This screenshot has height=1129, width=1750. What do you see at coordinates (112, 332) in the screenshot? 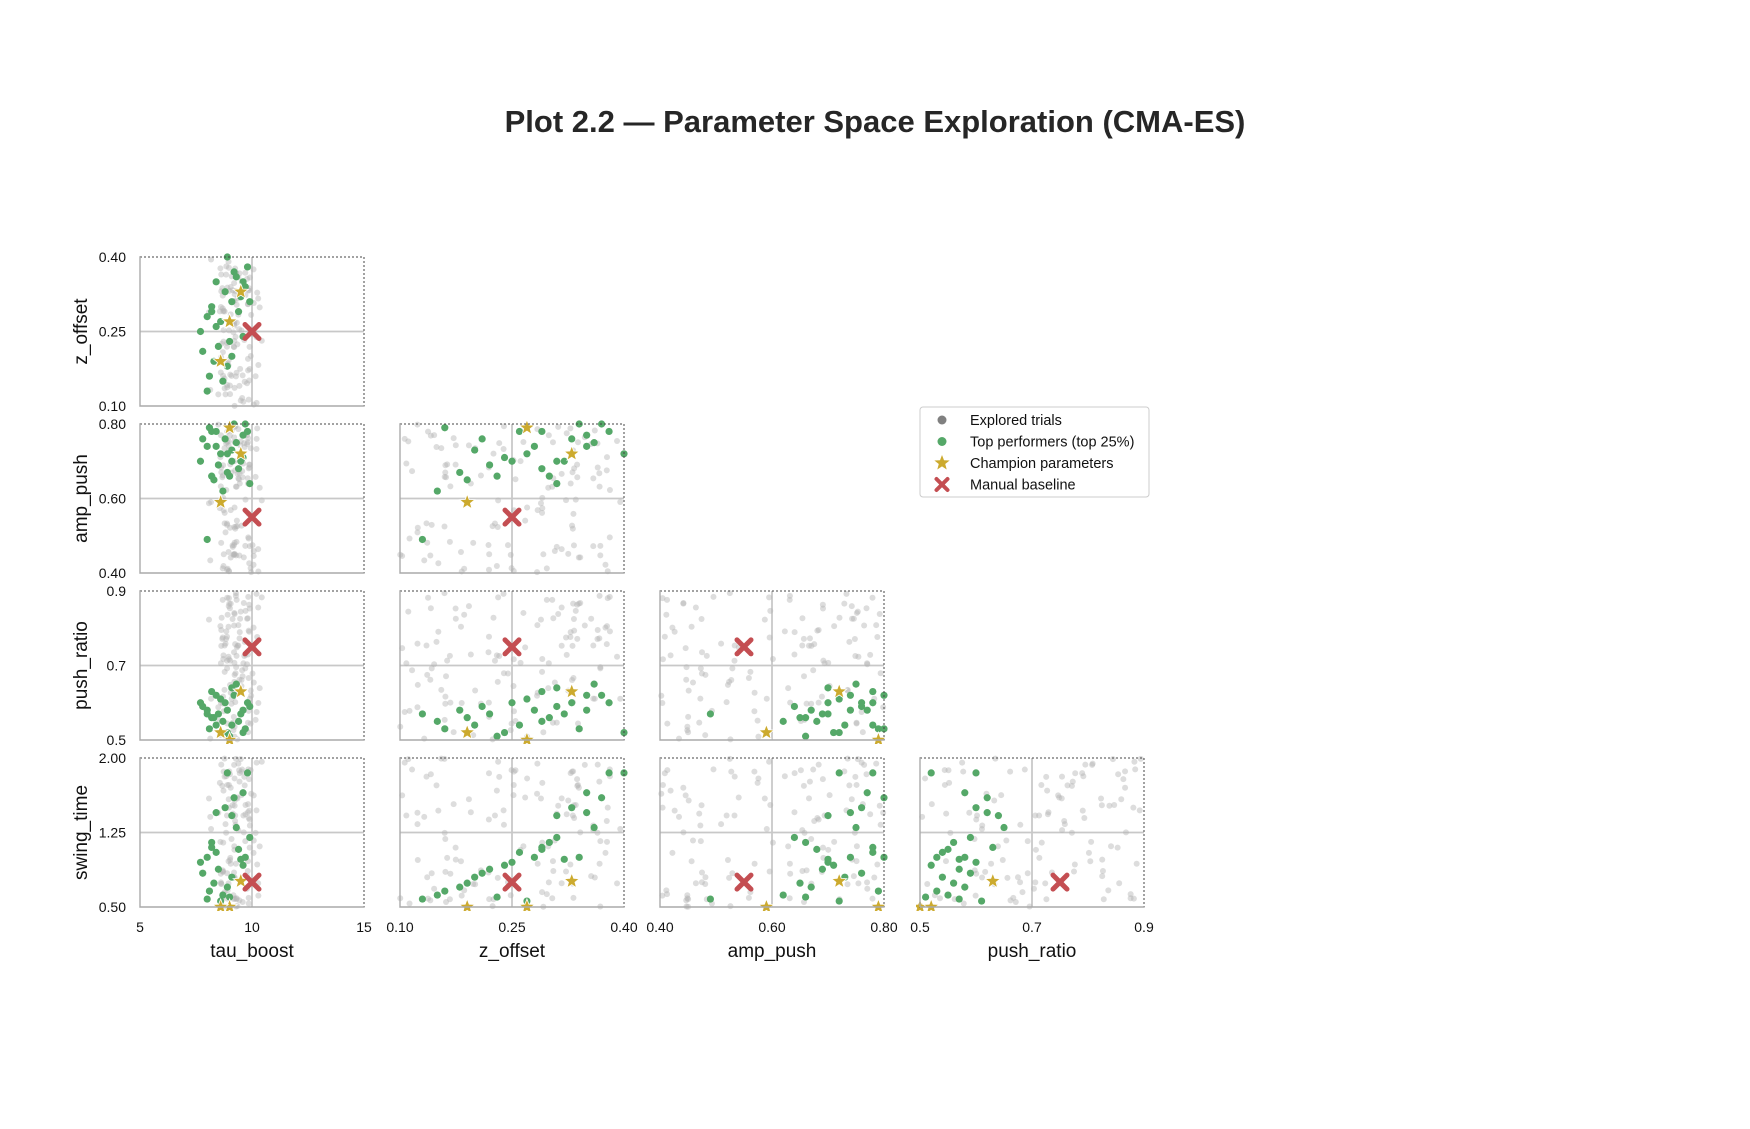
I see `y-tick-label: 0.25` at bounding box center [112, 332].